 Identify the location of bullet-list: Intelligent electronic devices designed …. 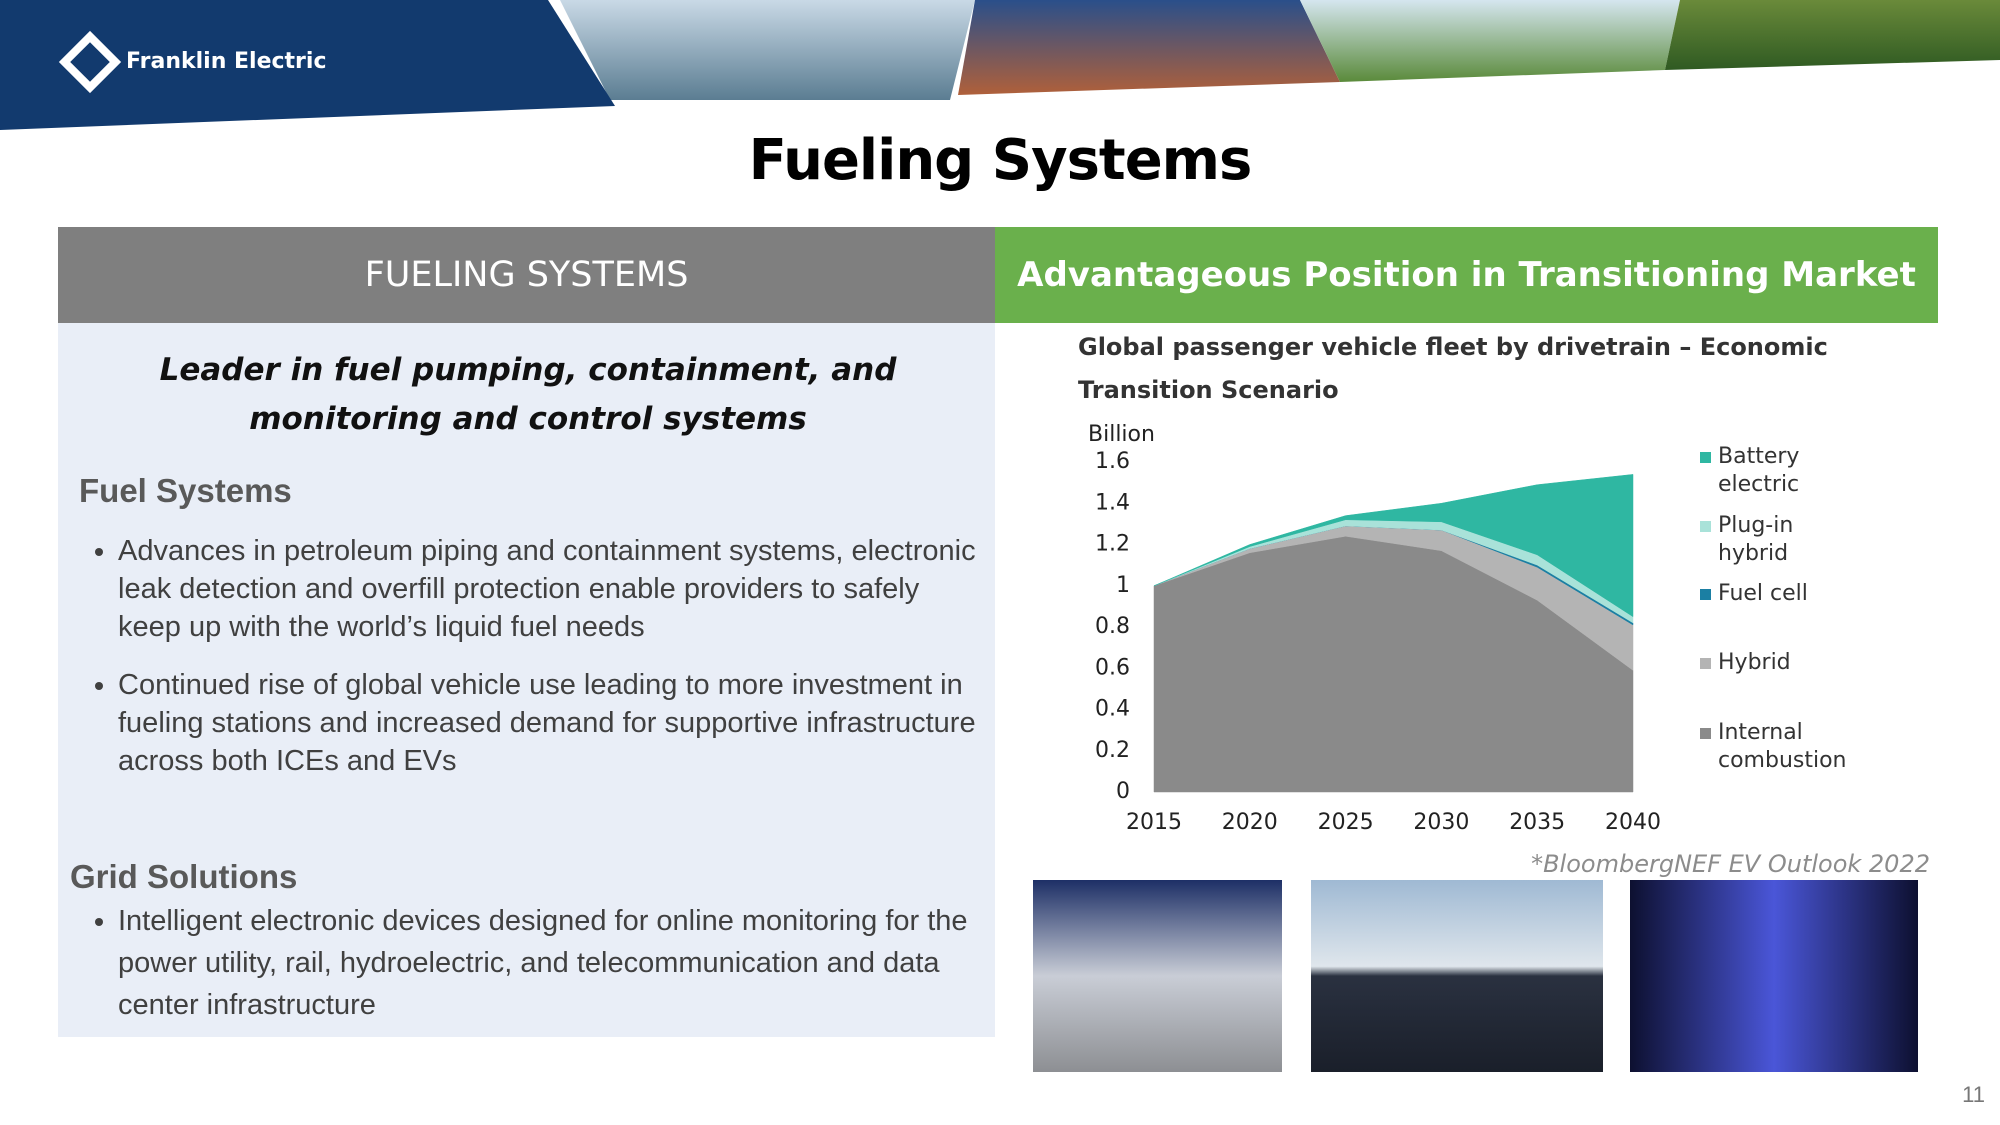
(528, 973).